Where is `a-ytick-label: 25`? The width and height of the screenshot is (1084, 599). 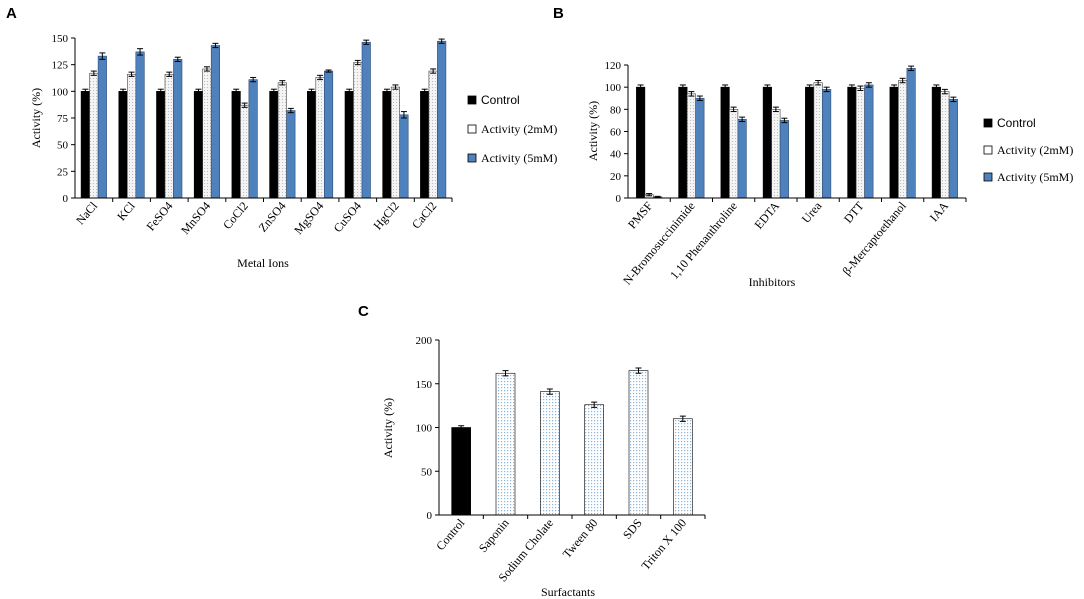
a-ytick-label: 25 is located at coordinates (63, 172).